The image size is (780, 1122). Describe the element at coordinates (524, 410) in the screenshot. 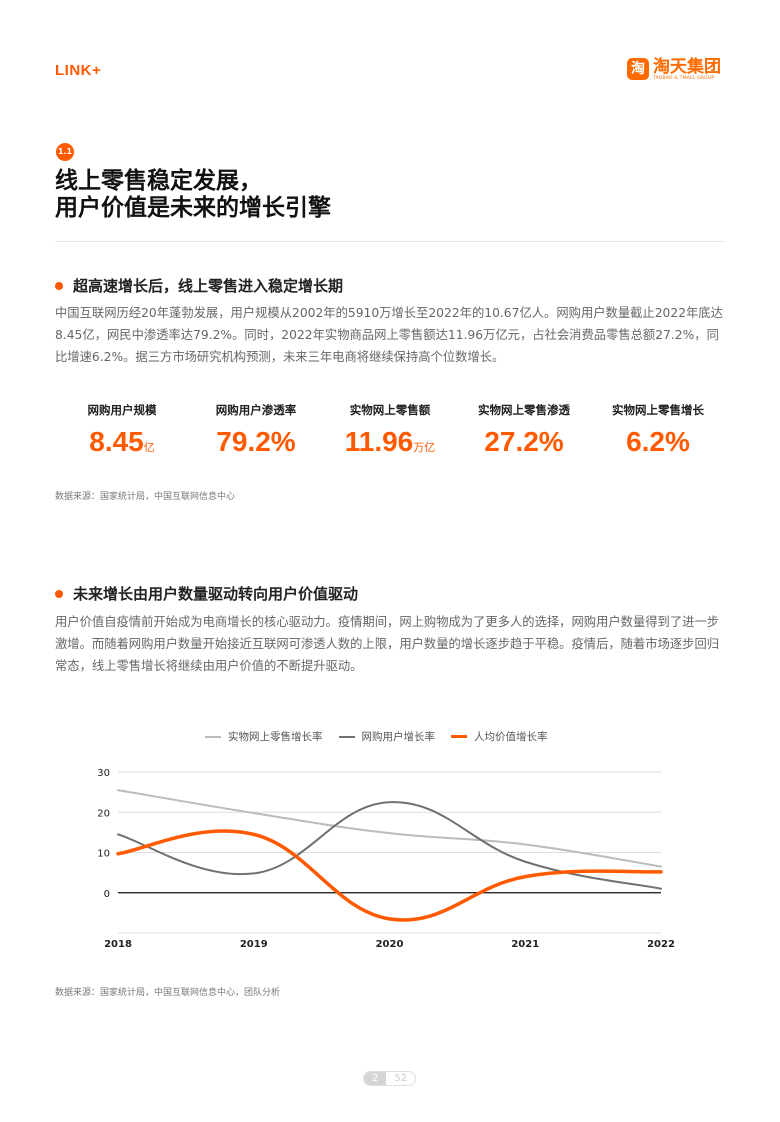

I see `stat-label: 实物网上零售渗透` at that location.